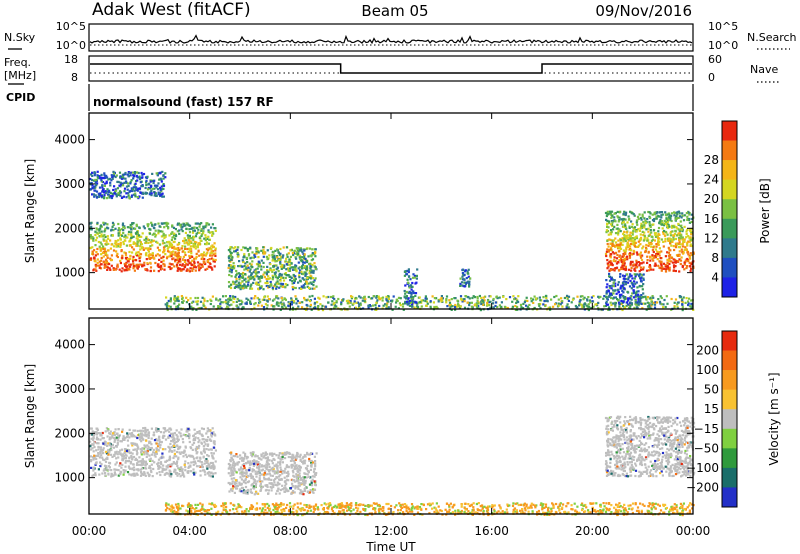  I want to click on power-colorbar: 4 8 12 16 20 24 28 Power [dB], so click(738, 209).